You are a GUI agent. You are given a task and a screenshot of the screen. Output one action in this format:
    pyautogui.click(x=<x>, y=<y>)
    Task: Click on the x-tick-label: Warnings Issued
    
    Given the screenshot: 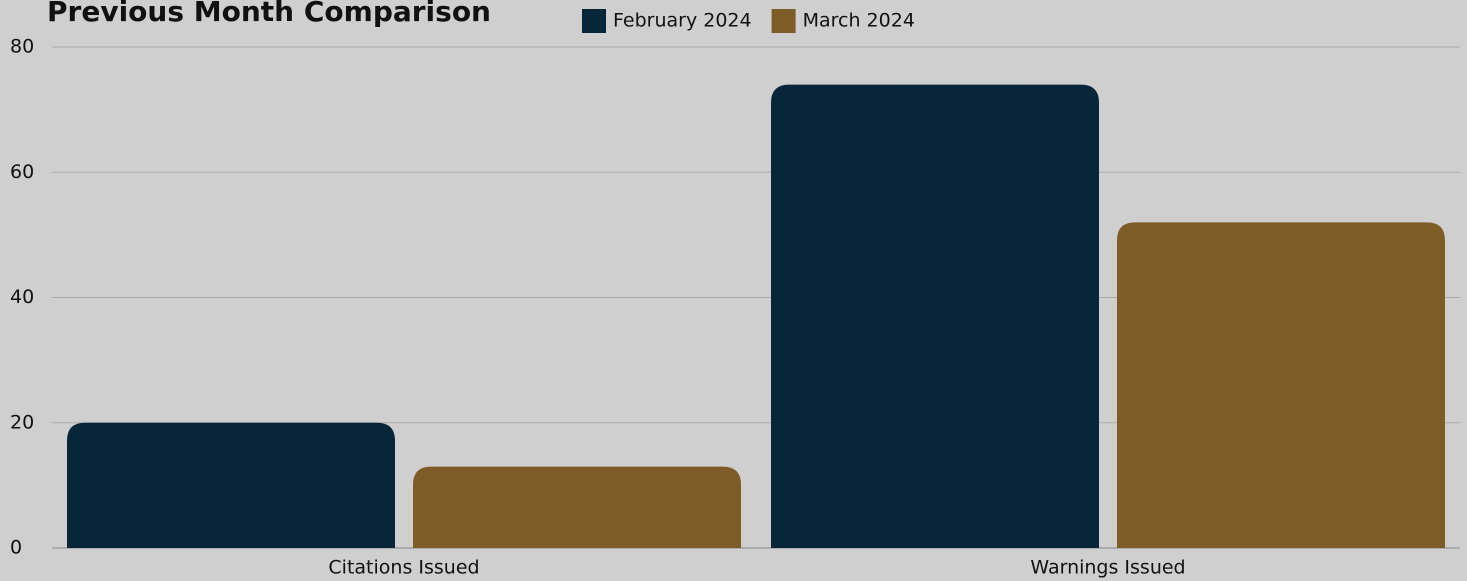 What is the action you would take?
    pyautogui.click(x=1107, y=568)
    